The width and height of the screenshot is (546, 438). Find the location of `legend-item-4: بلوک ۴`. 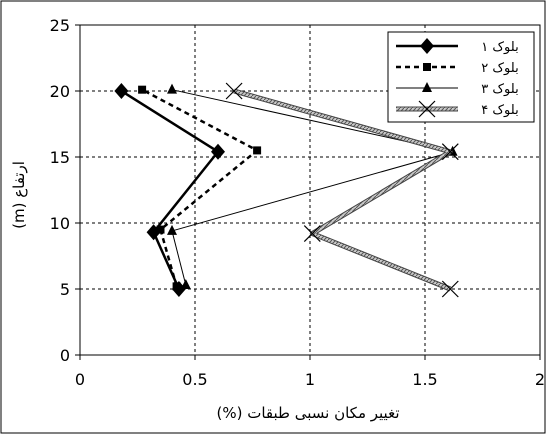

legend-item-4: بلوک ۴ is located at coordinates (457, 109).